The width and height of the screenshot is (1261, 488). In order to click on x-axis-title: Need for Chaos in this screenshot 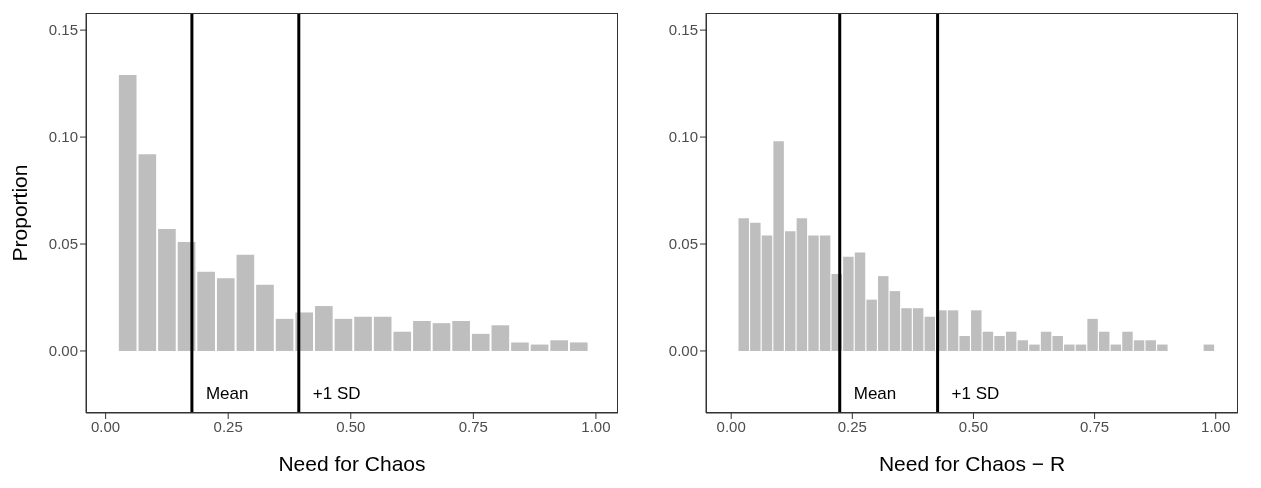, I will do `click(352, 463)`.